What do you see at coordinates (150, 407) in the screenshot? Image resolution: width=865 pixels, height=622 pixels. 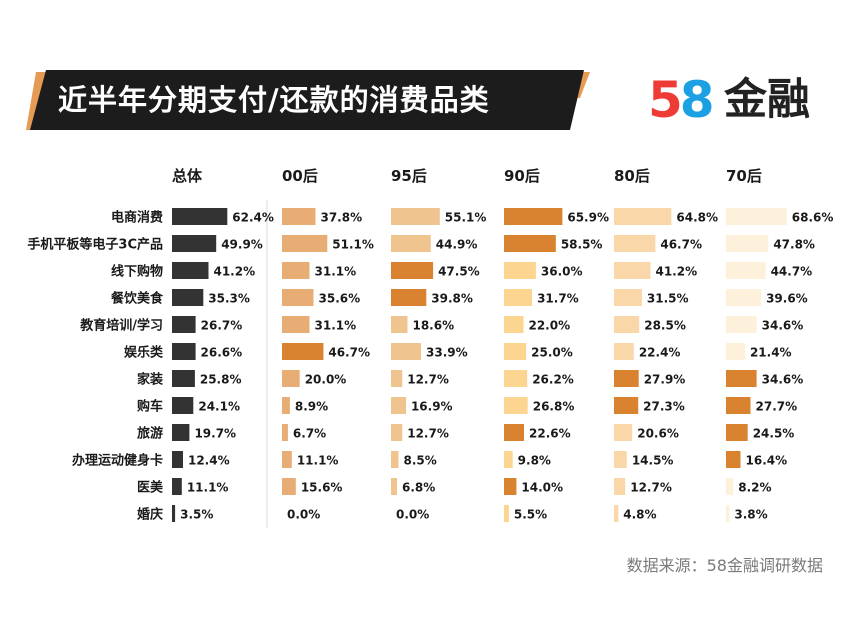 I see `category-label: 购车` at bounding box center [150, 407].